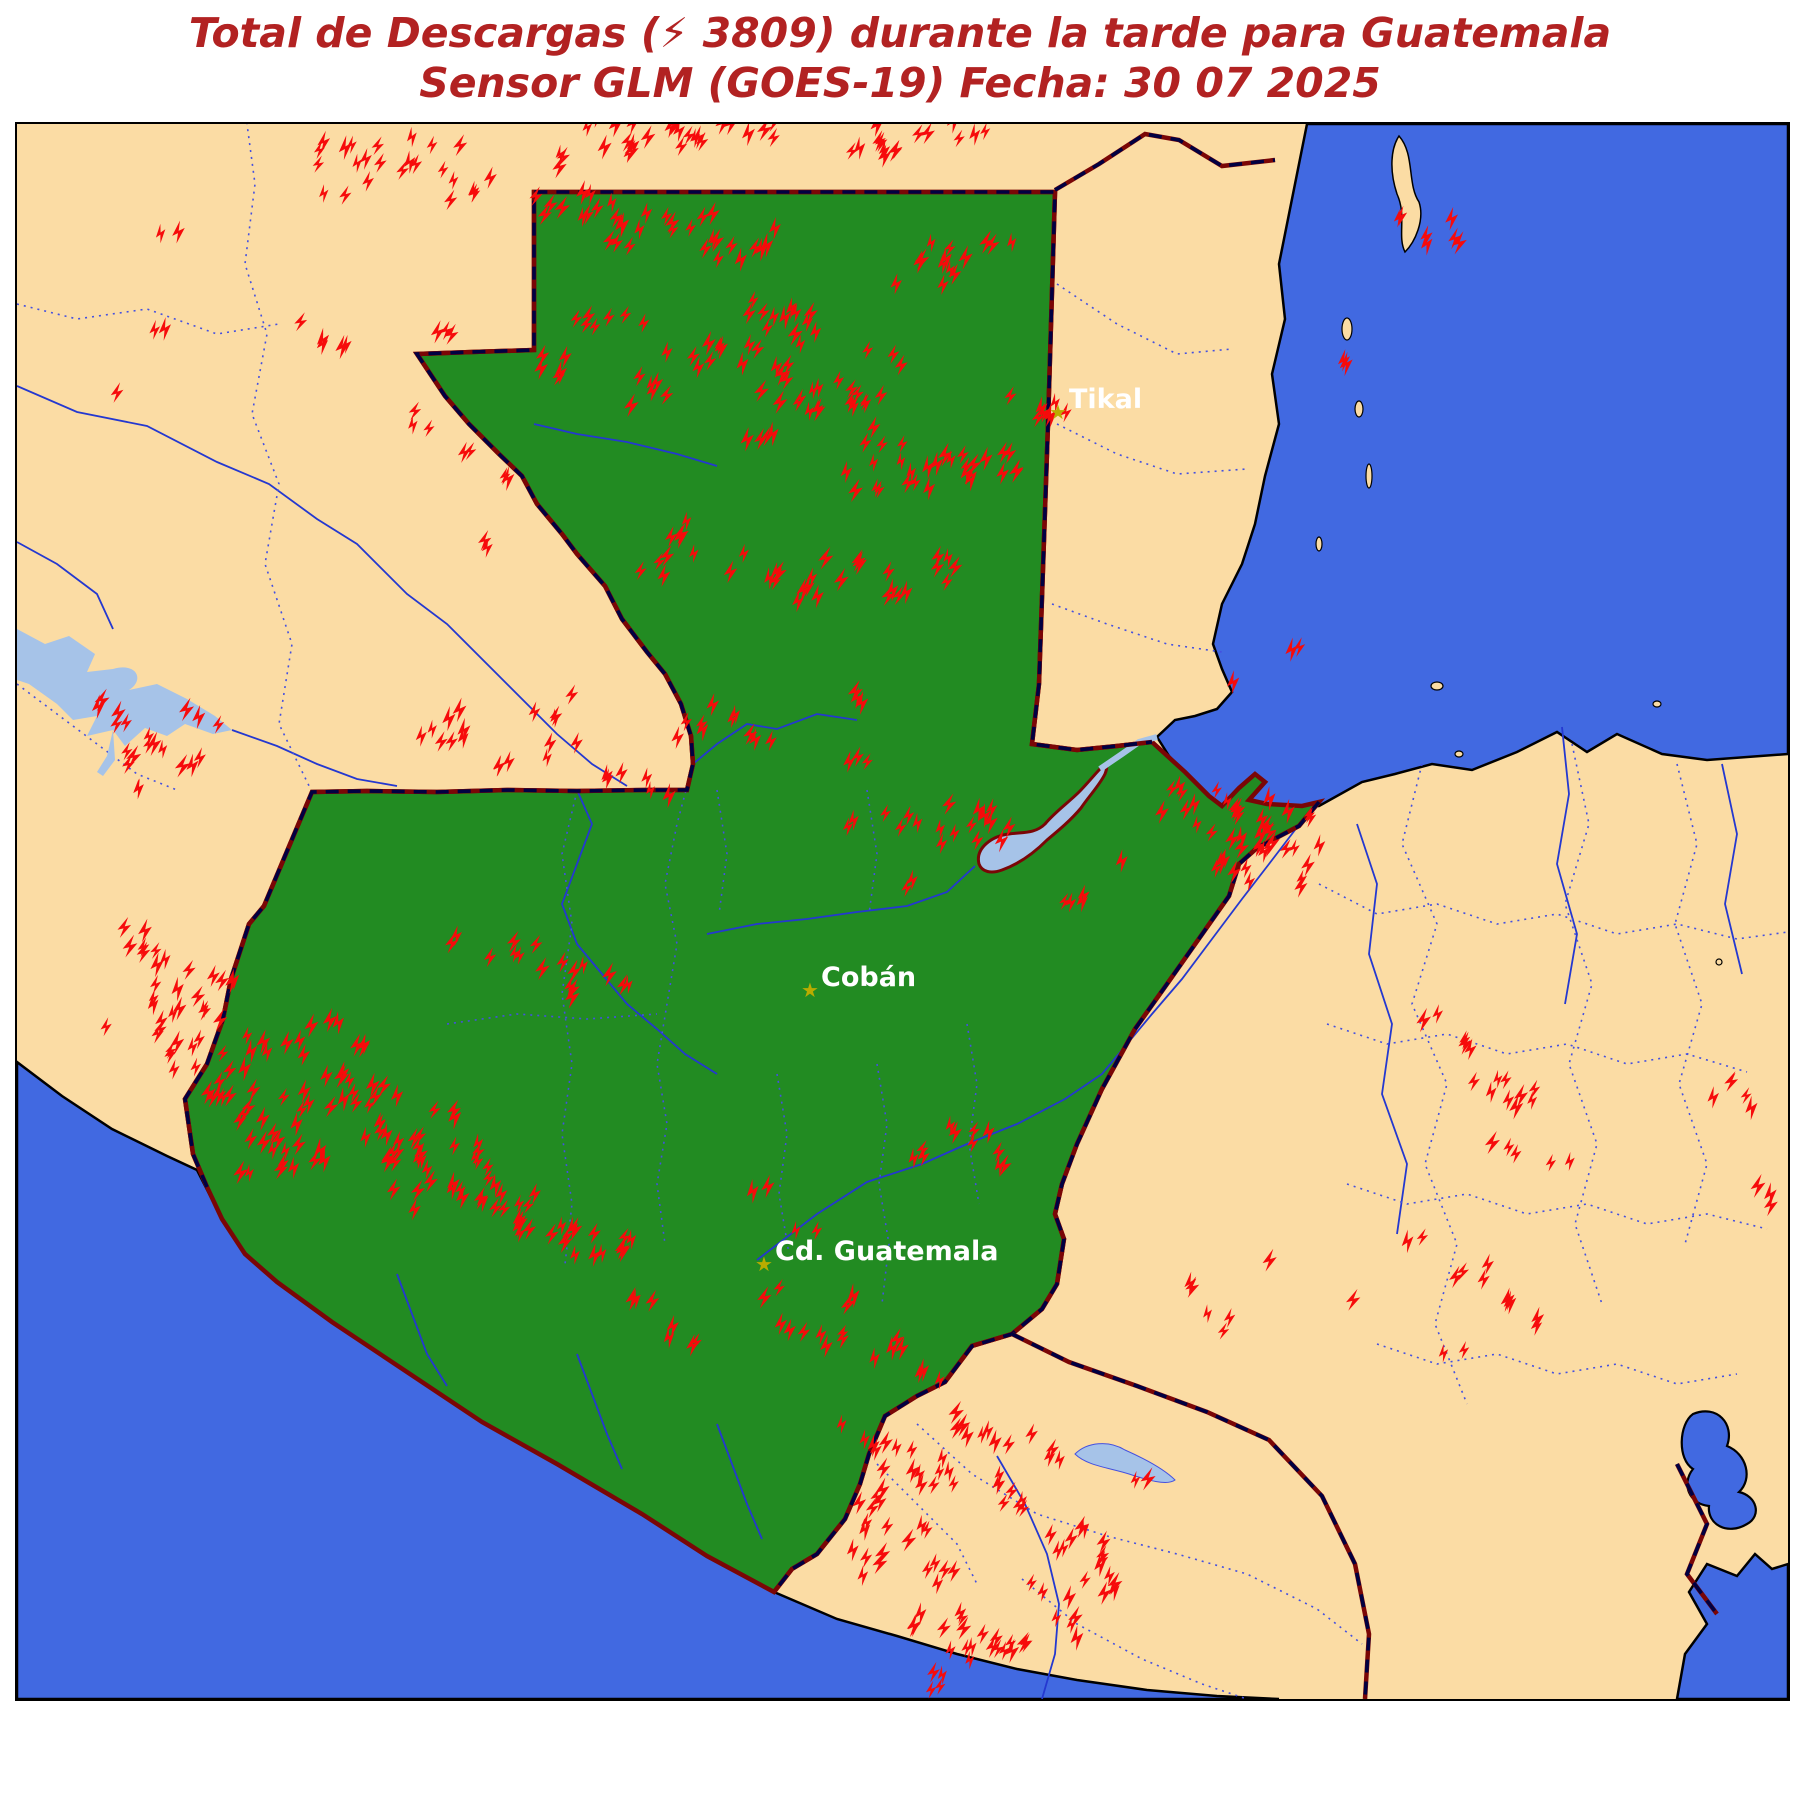 The image size is (1800, 1800). I want to click on city-label: Tikal, so click(1105, 399).